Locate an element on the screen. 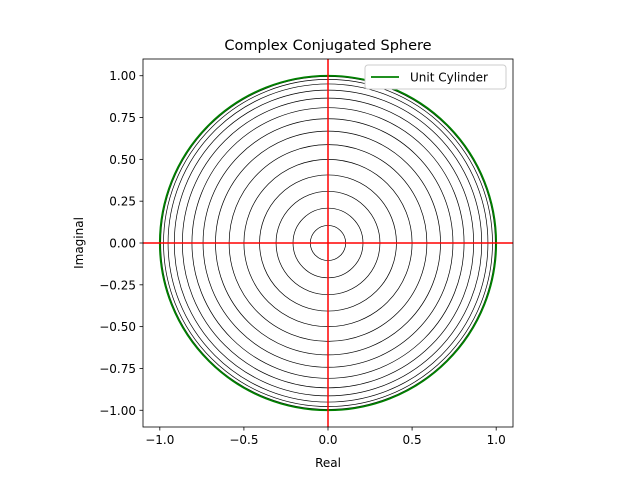 The height and width of the screenshot is (480, 640). y-tick-label: 0.00 is located at coordinates (122, 244).